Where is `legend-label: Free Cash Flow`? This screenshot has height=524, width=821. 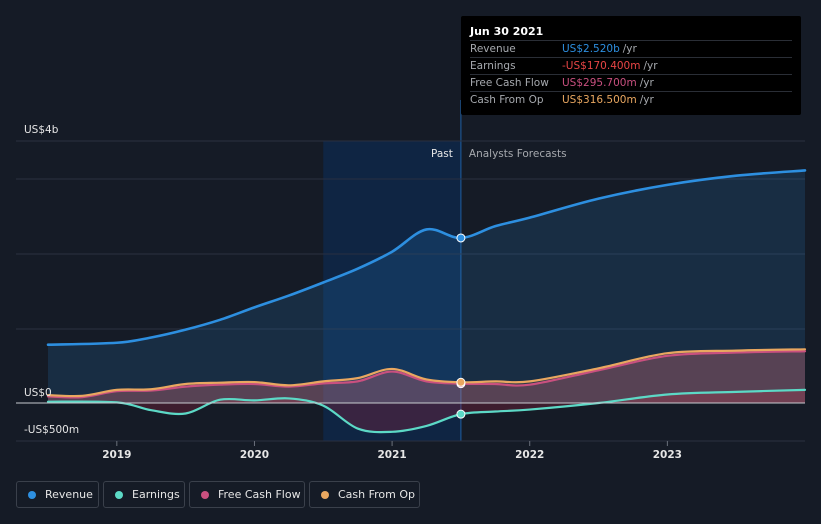 legend-label: Free Cash Flow is located at coordinates (259, 494).